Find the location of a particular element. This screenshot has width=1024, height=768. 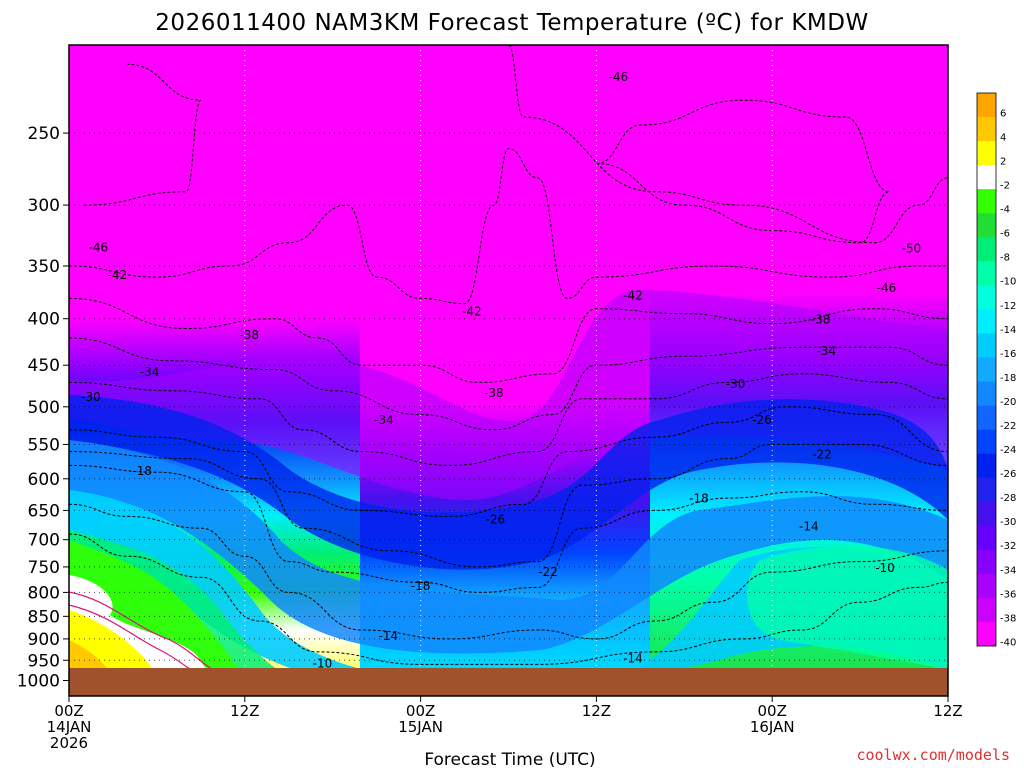

y-tick-label-650: 650 is located at coordinates (44, 511).